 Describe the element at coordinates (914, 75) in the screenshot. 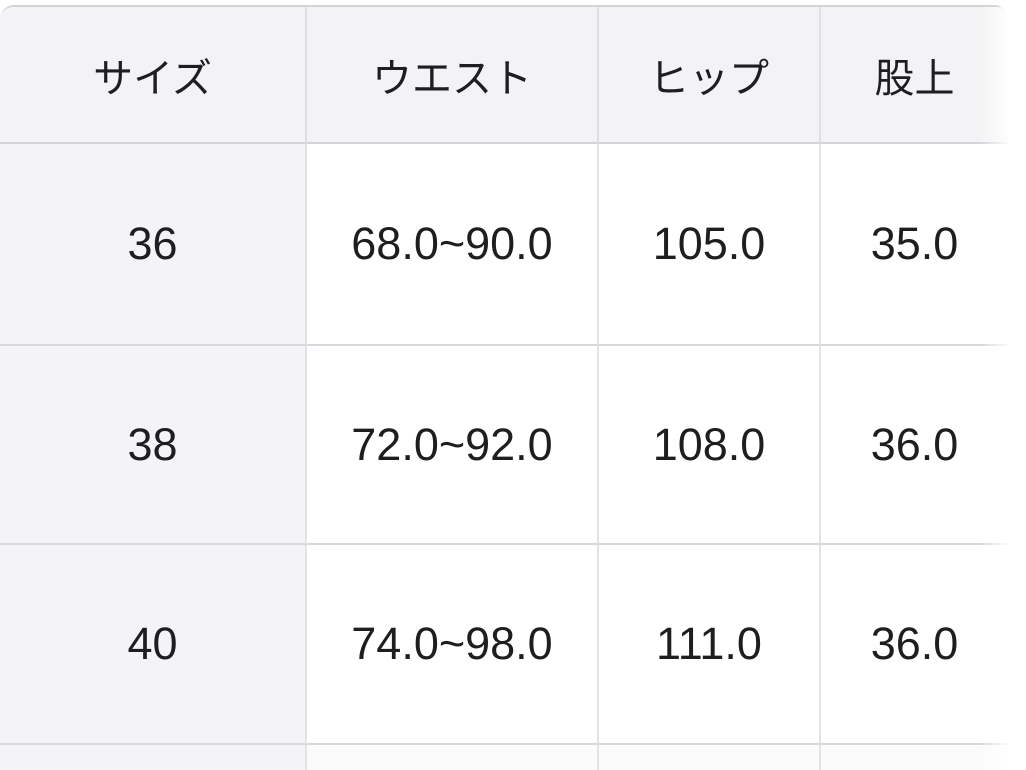

I see `header-cell-rise: 股上` at that location.